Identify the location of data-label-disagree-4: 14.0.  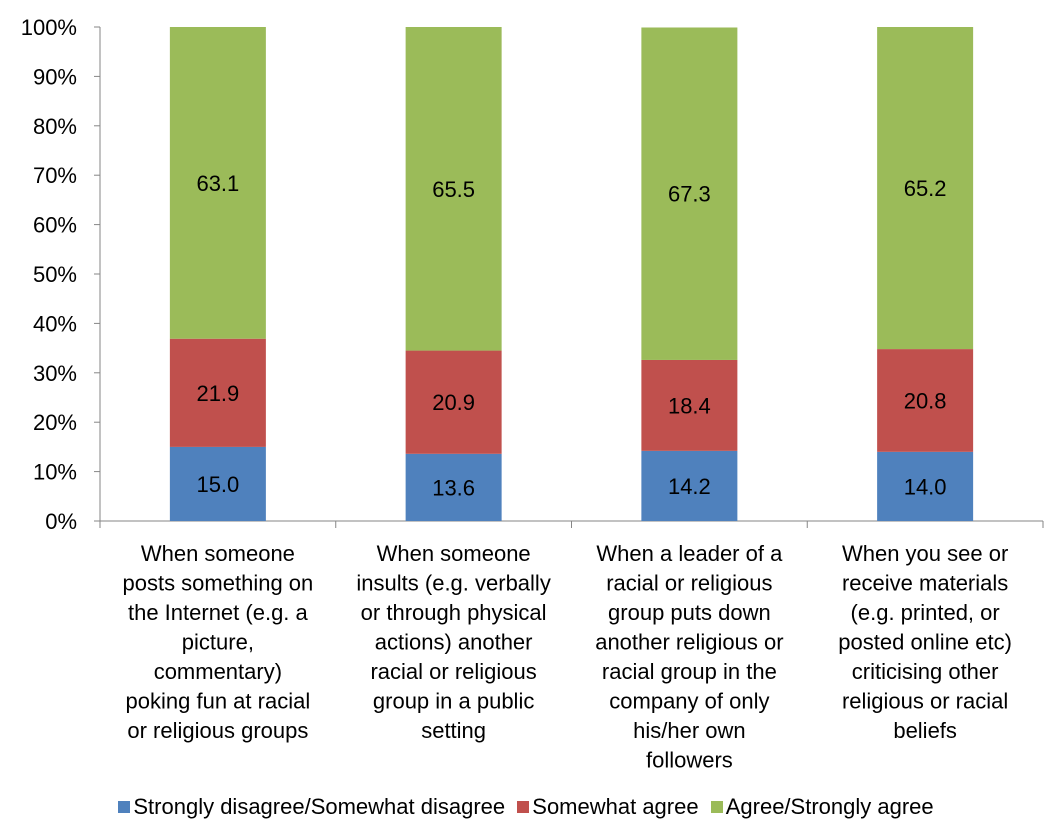
(925, 486).